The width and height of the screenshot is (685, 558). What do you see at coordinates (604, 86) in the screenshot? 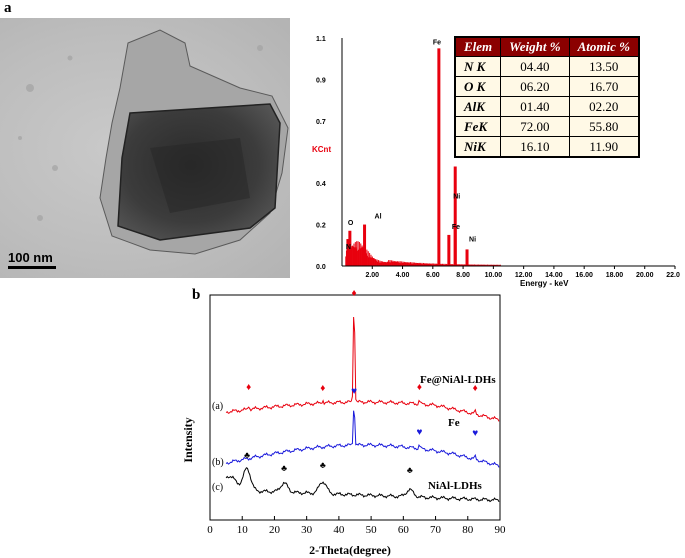
I see `table-value-cell: 16.70` at bounding box center [604, 86].